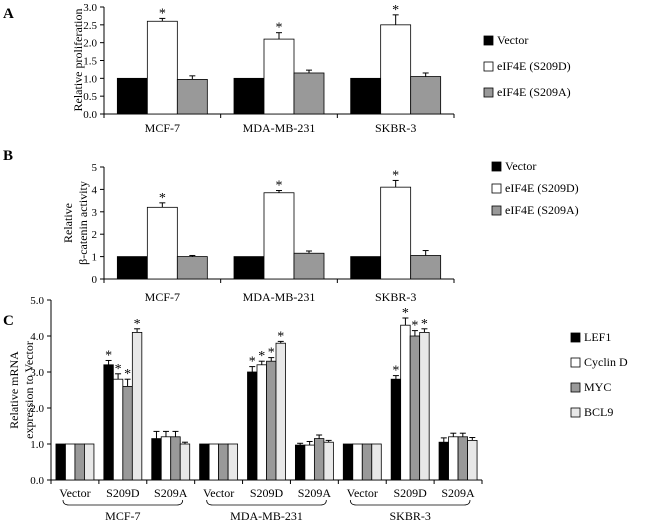 The image size is (650, 524). What do you see at coordinates (162, 128) in the screenshot?
I see `x-tick-label-a: MCF-7` at bounding box center [162, 128].